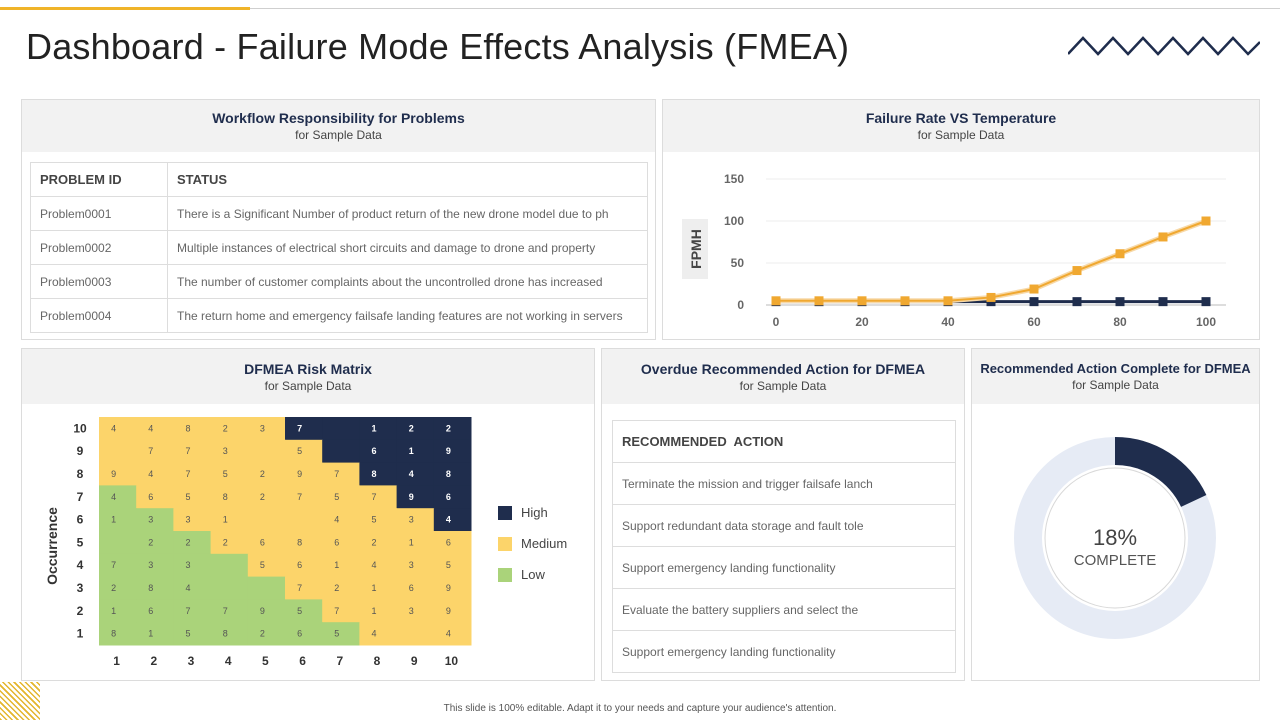 The image size is (1280, 720). What do you see at coordinates (505, 512) in the screenshot?
I see `legend-swatch-high` at bounding box center [505, 512].